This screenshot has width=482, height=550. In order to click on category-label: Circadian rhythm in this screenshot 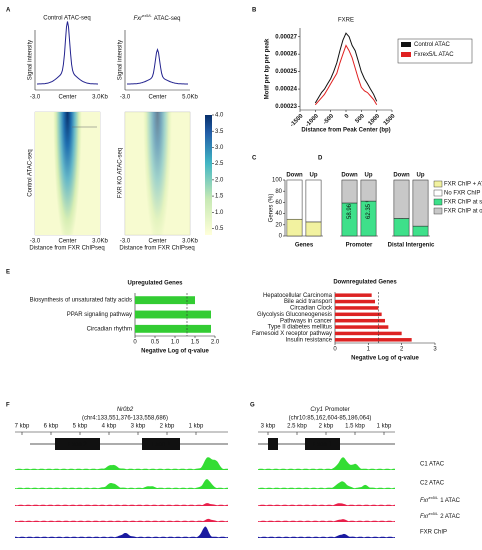, I will do `click(109, 329)`.